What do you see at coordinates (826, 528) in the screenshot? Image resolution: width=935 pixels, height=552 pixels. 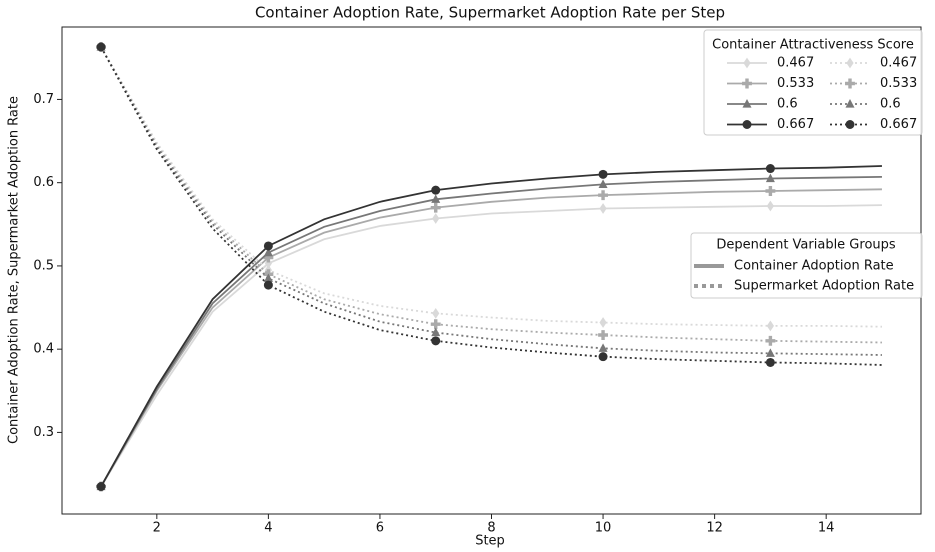 I see `x-tick-label: 14` at bounding box center [826, 528].